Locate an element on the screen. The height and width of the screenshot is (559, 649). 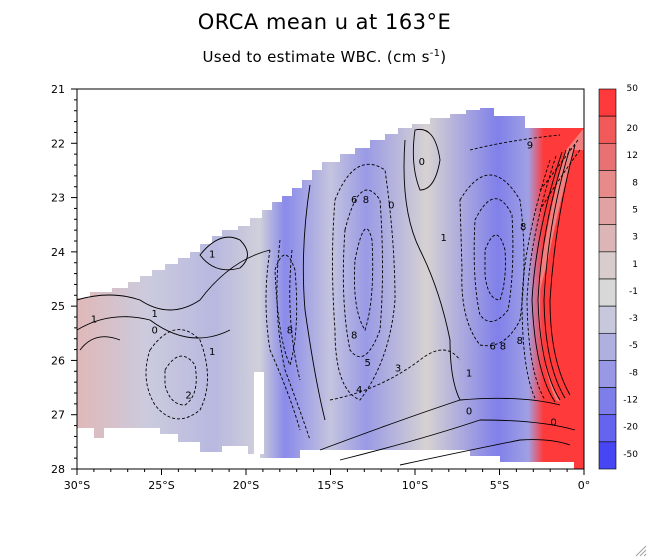
contour-label-12: 8 is located at coordinates (366, 200).